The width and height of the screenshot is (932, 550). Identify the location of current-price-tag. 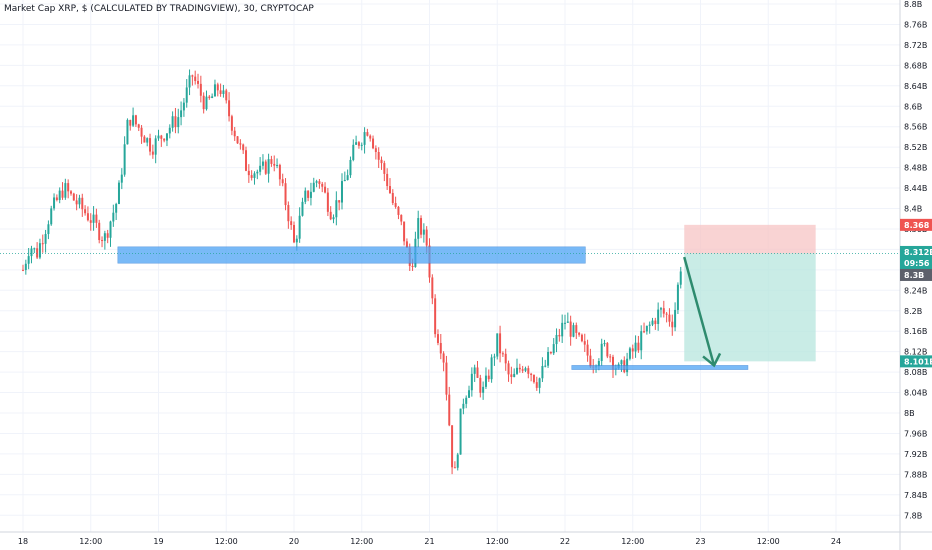
(916, 274).